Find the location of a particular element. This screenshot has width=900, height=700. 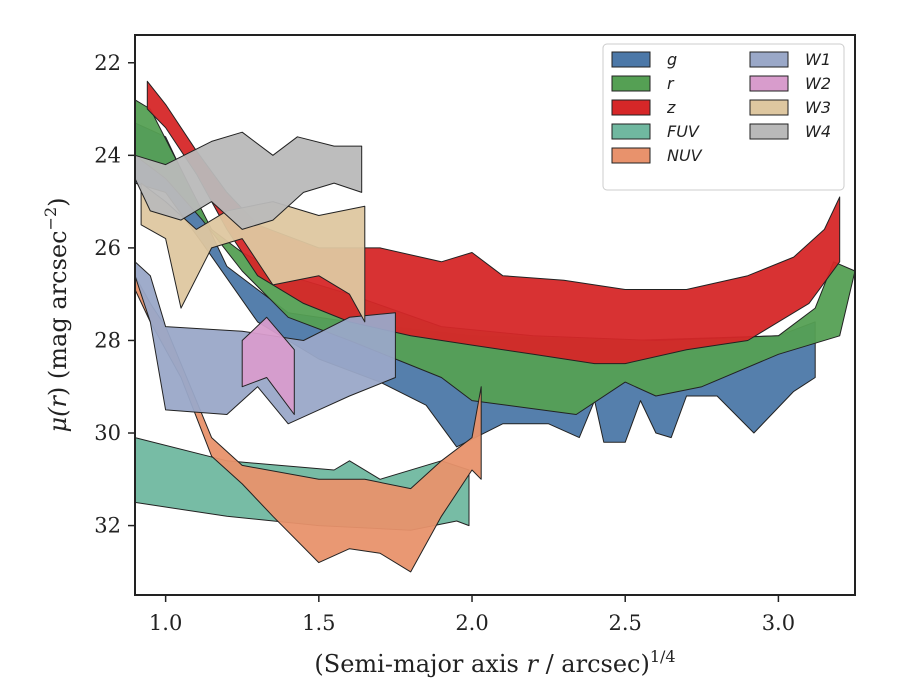

legend-label-w3: W3 is located at coordinates (818, 107).